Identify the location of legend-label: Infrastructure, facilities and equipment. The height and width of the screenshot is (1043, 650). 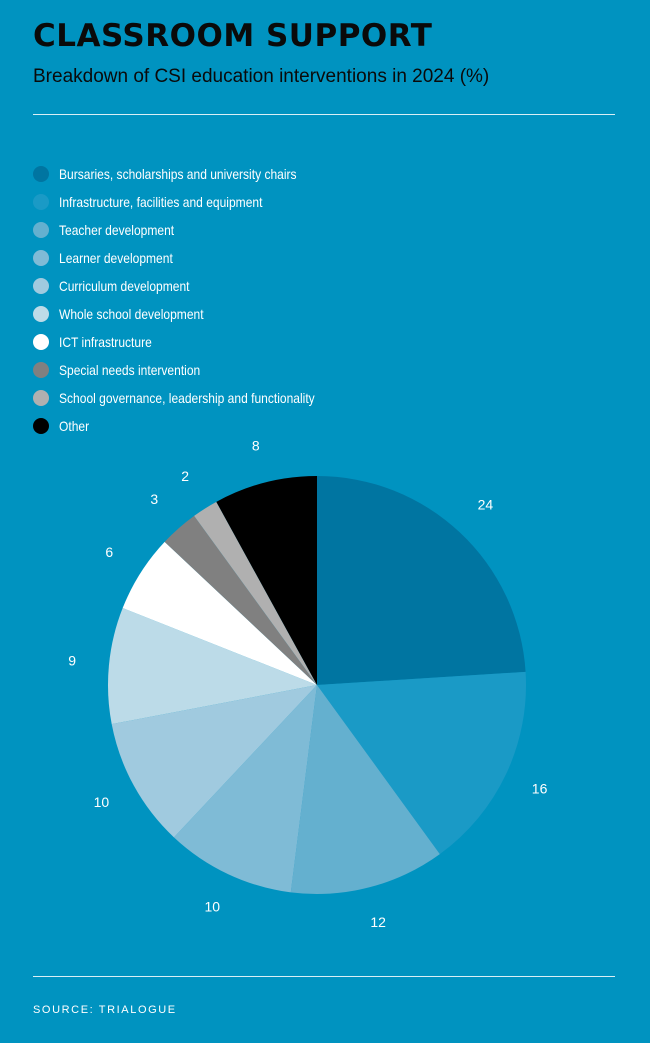
(161, 202).